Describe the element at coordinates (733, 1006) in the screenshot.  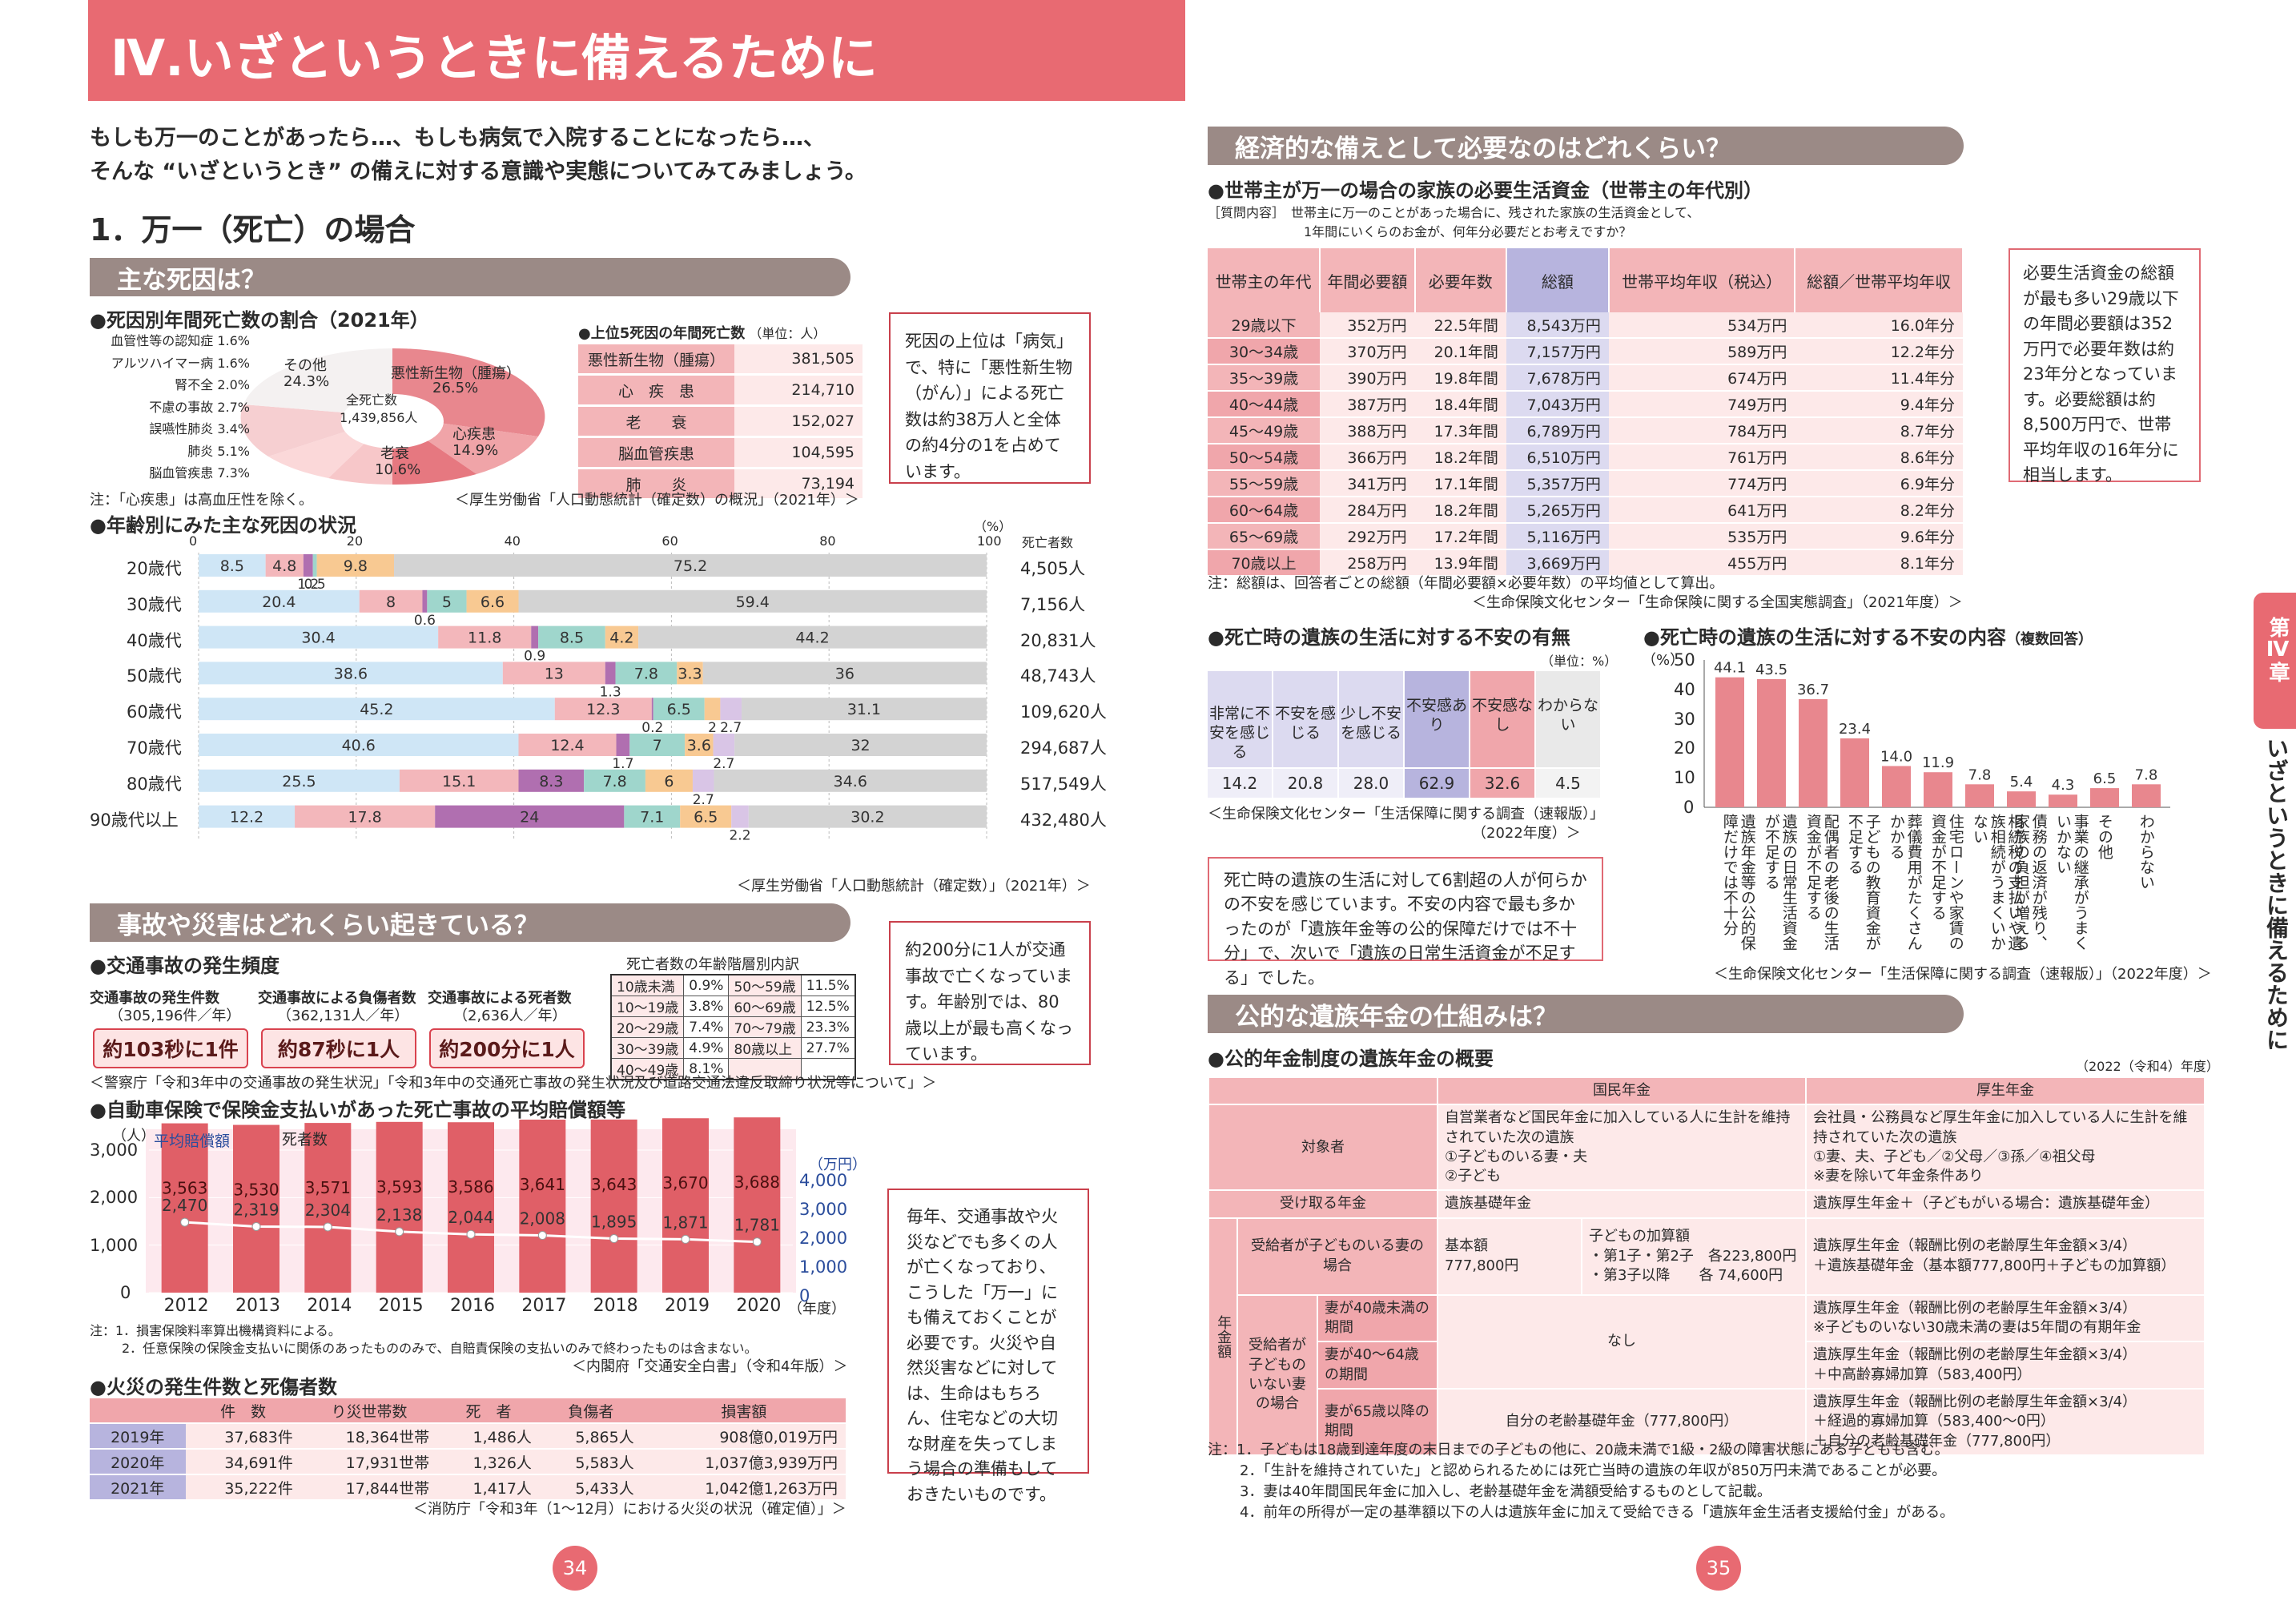
I see `table-row: 10〜19歳 3.8% 60〜69歳 12.5%` at that location.